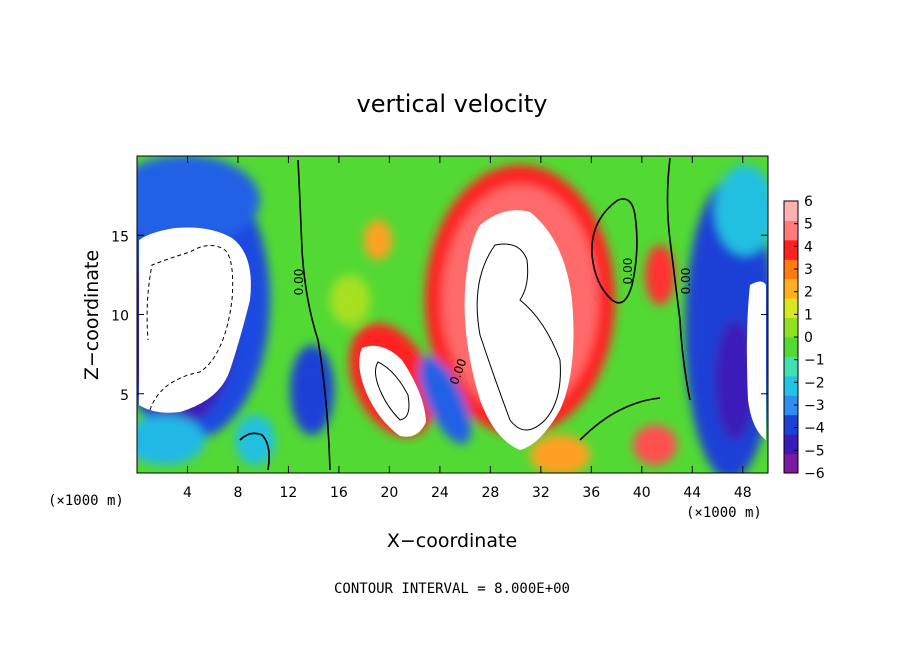  I want to click on colorbar-tick-label: −5, so click(814, 451).